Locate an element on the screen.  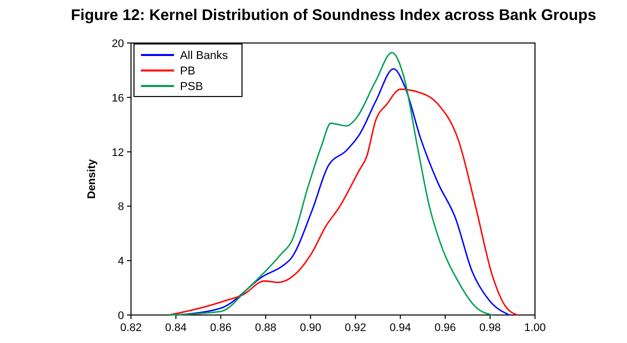
legend-label: PSB is located at coordinates (192, 87).